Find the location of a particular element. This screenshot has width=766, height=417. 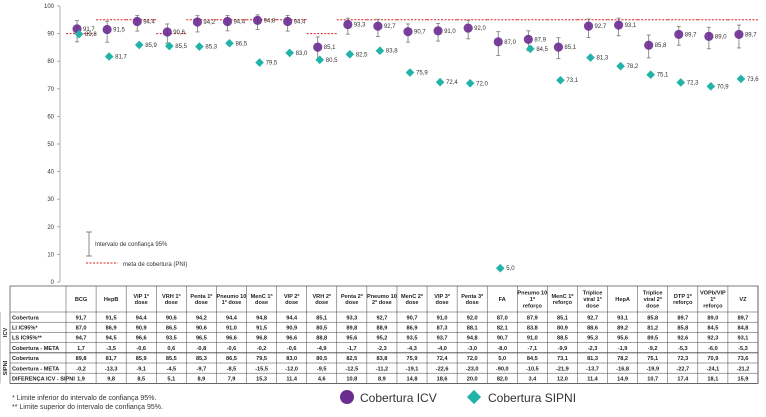

sipni-value-label: 83,8 is located at coordinates (392, 52).